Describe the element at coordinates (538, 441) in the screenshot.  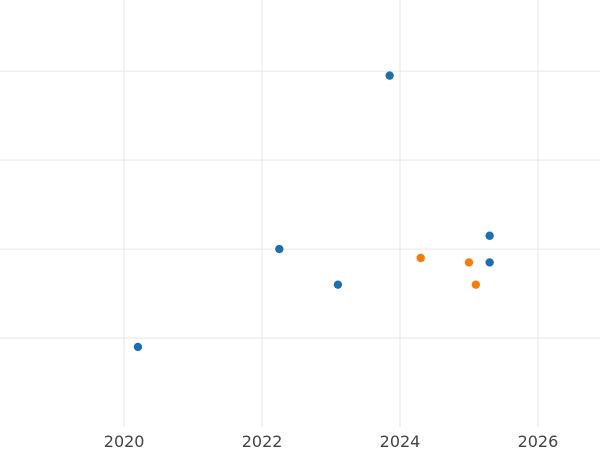
I see `x-tick-label-3: 2026` at that location.